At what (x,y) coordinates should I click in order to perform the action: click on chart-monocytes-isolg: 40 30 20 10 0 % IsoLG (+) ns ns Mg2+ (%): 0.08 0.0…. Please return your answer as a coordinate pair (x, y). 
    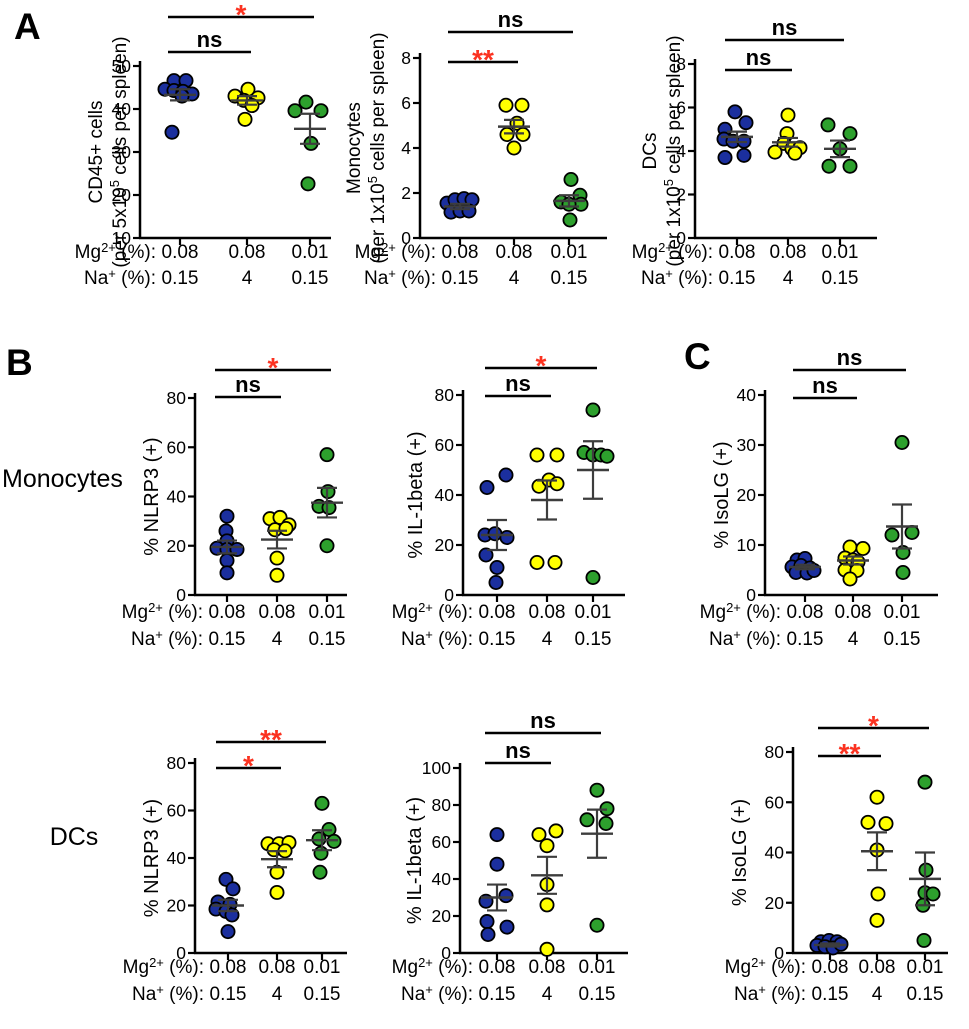
    Looking at the image, I should click on (828, 505).